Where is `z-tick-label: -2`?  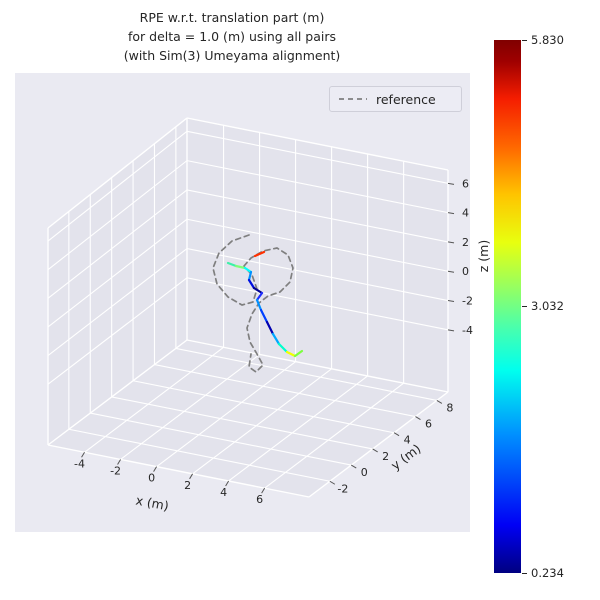
z-tick-label: -2 is located at coordinates (467, 301).